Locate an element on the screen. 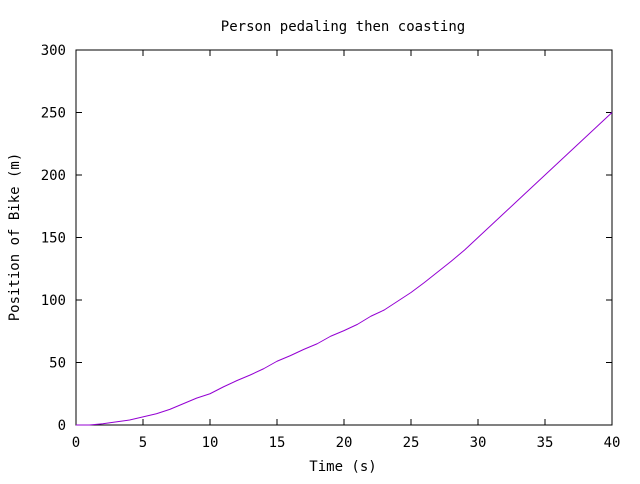  y-tick-label: 300 is located at coordinates (53, 51).